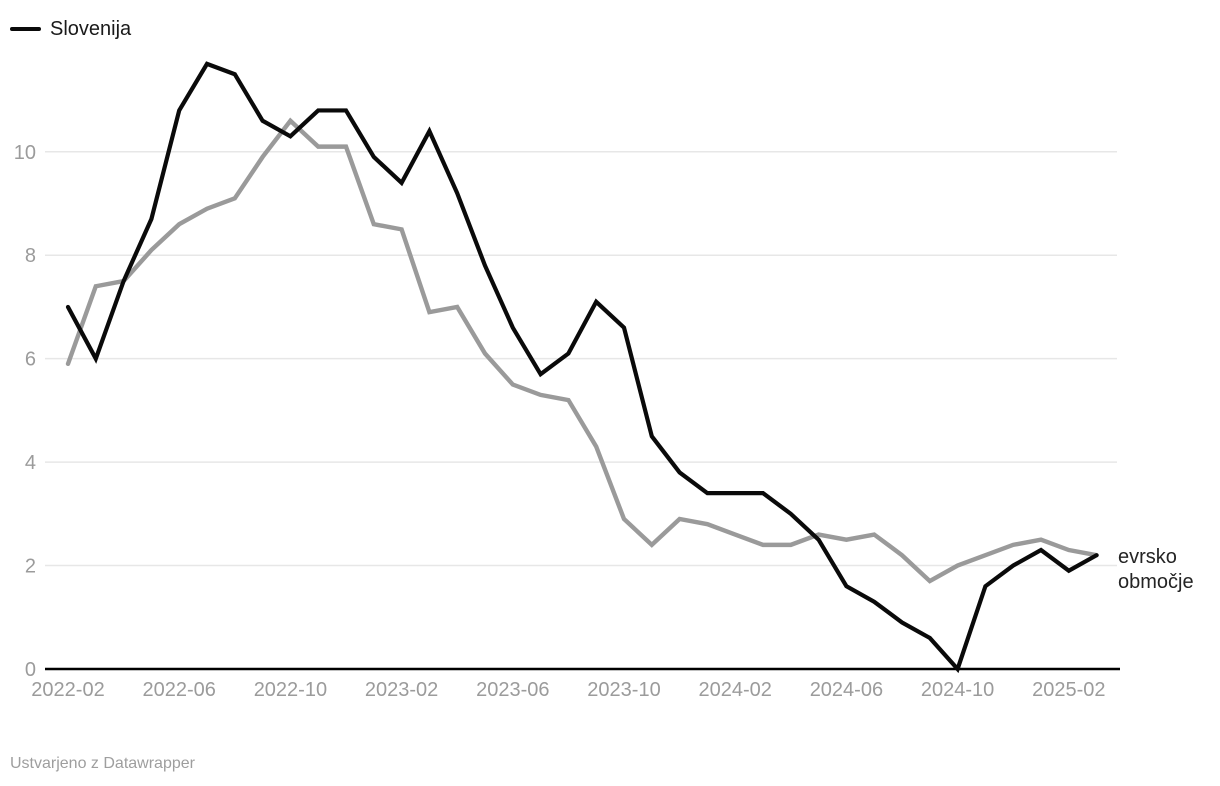 This screenshot has height=786, width=1220. What do you see at coordinates (290, 690) in the screenshot?
I see `x-axis-tick-label: 2022-10` at bounding box center [290, 690].